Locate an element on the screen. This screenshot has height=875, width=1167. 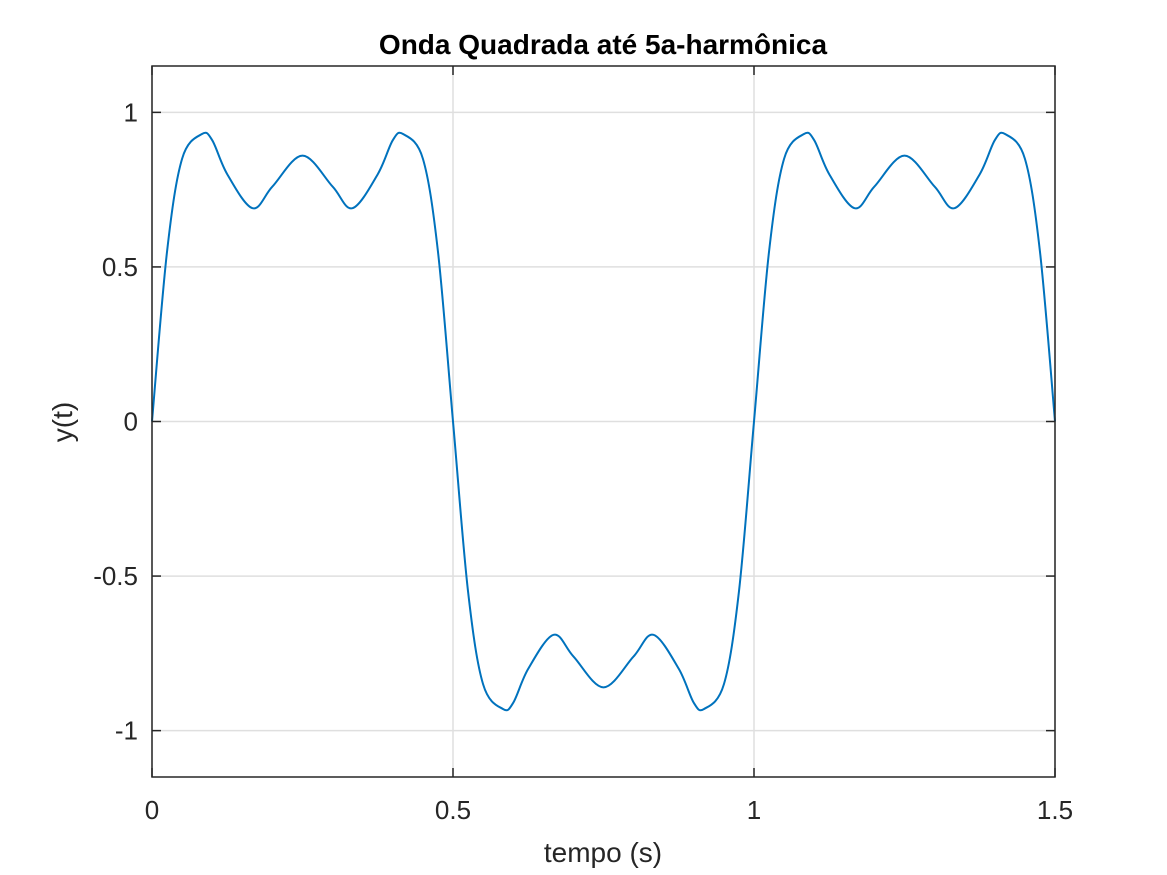
x-tick-label: 1.5 is located at coordinates (1055, 810).